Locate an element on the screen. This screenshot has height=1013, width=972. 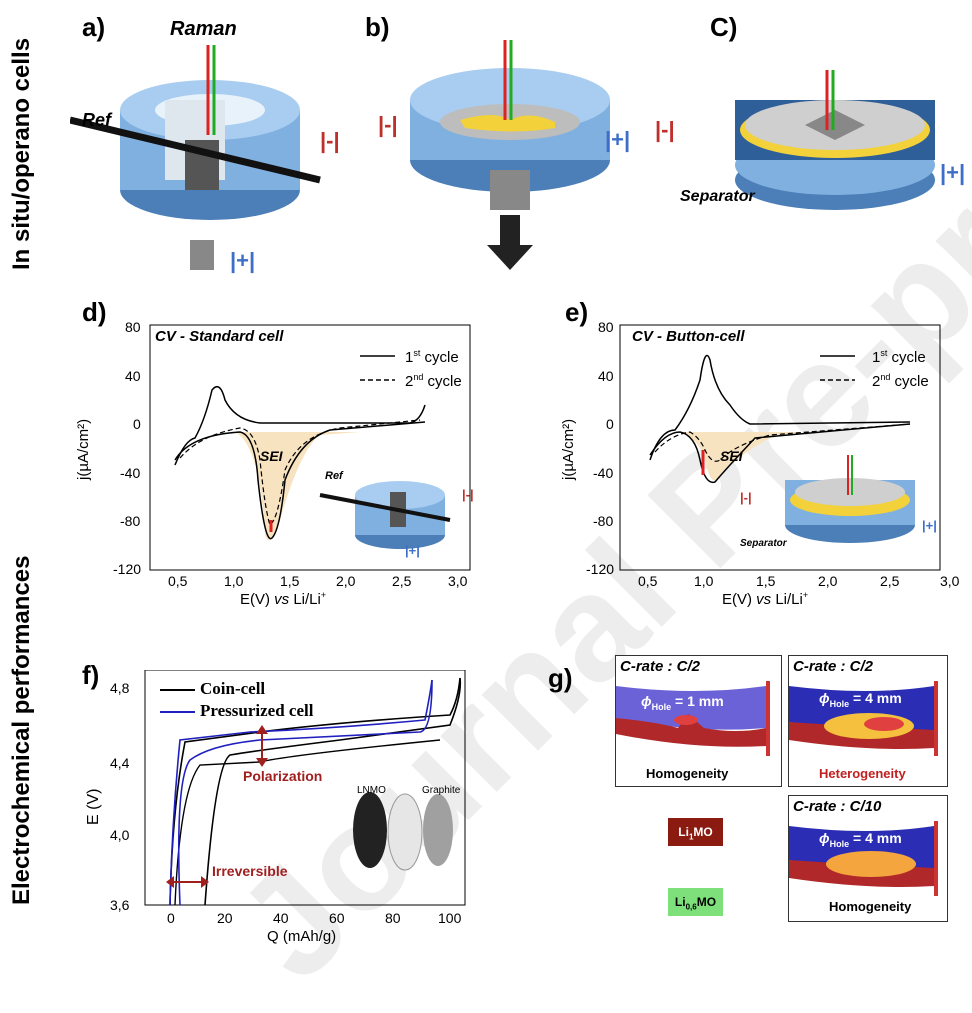
cell-b-diagram is located at coordinates (510, 155).